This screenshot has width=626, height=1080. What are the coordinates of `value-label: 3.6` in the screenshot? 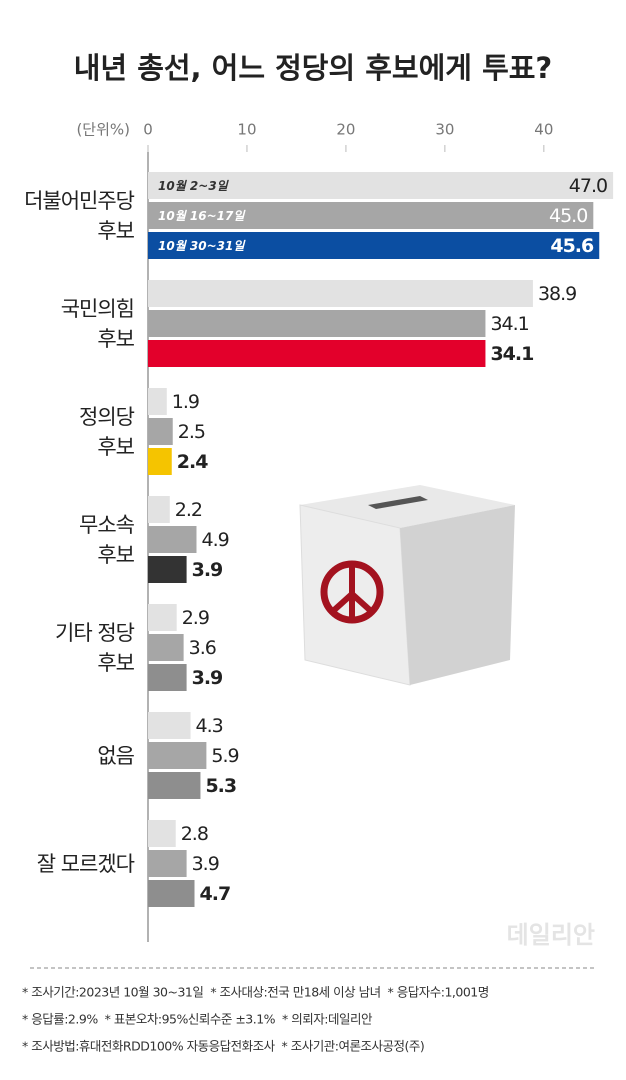 It's located at (202, 648).